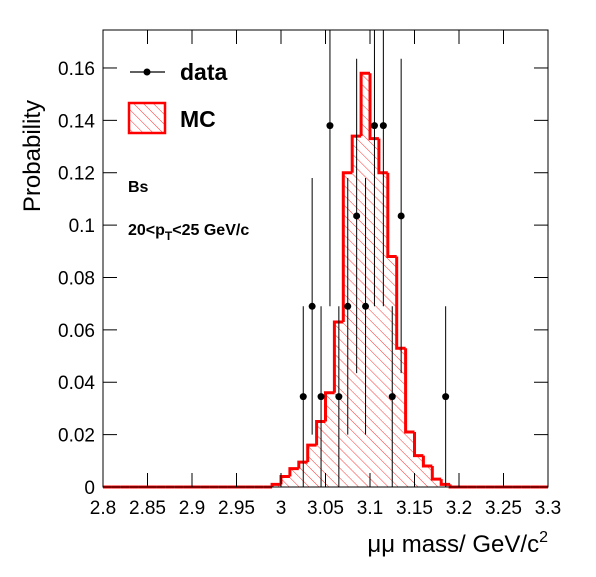 The width and height of the screenshot is (596, 577). I want to click on x-tick-label: 3.15, so click(414, 508).